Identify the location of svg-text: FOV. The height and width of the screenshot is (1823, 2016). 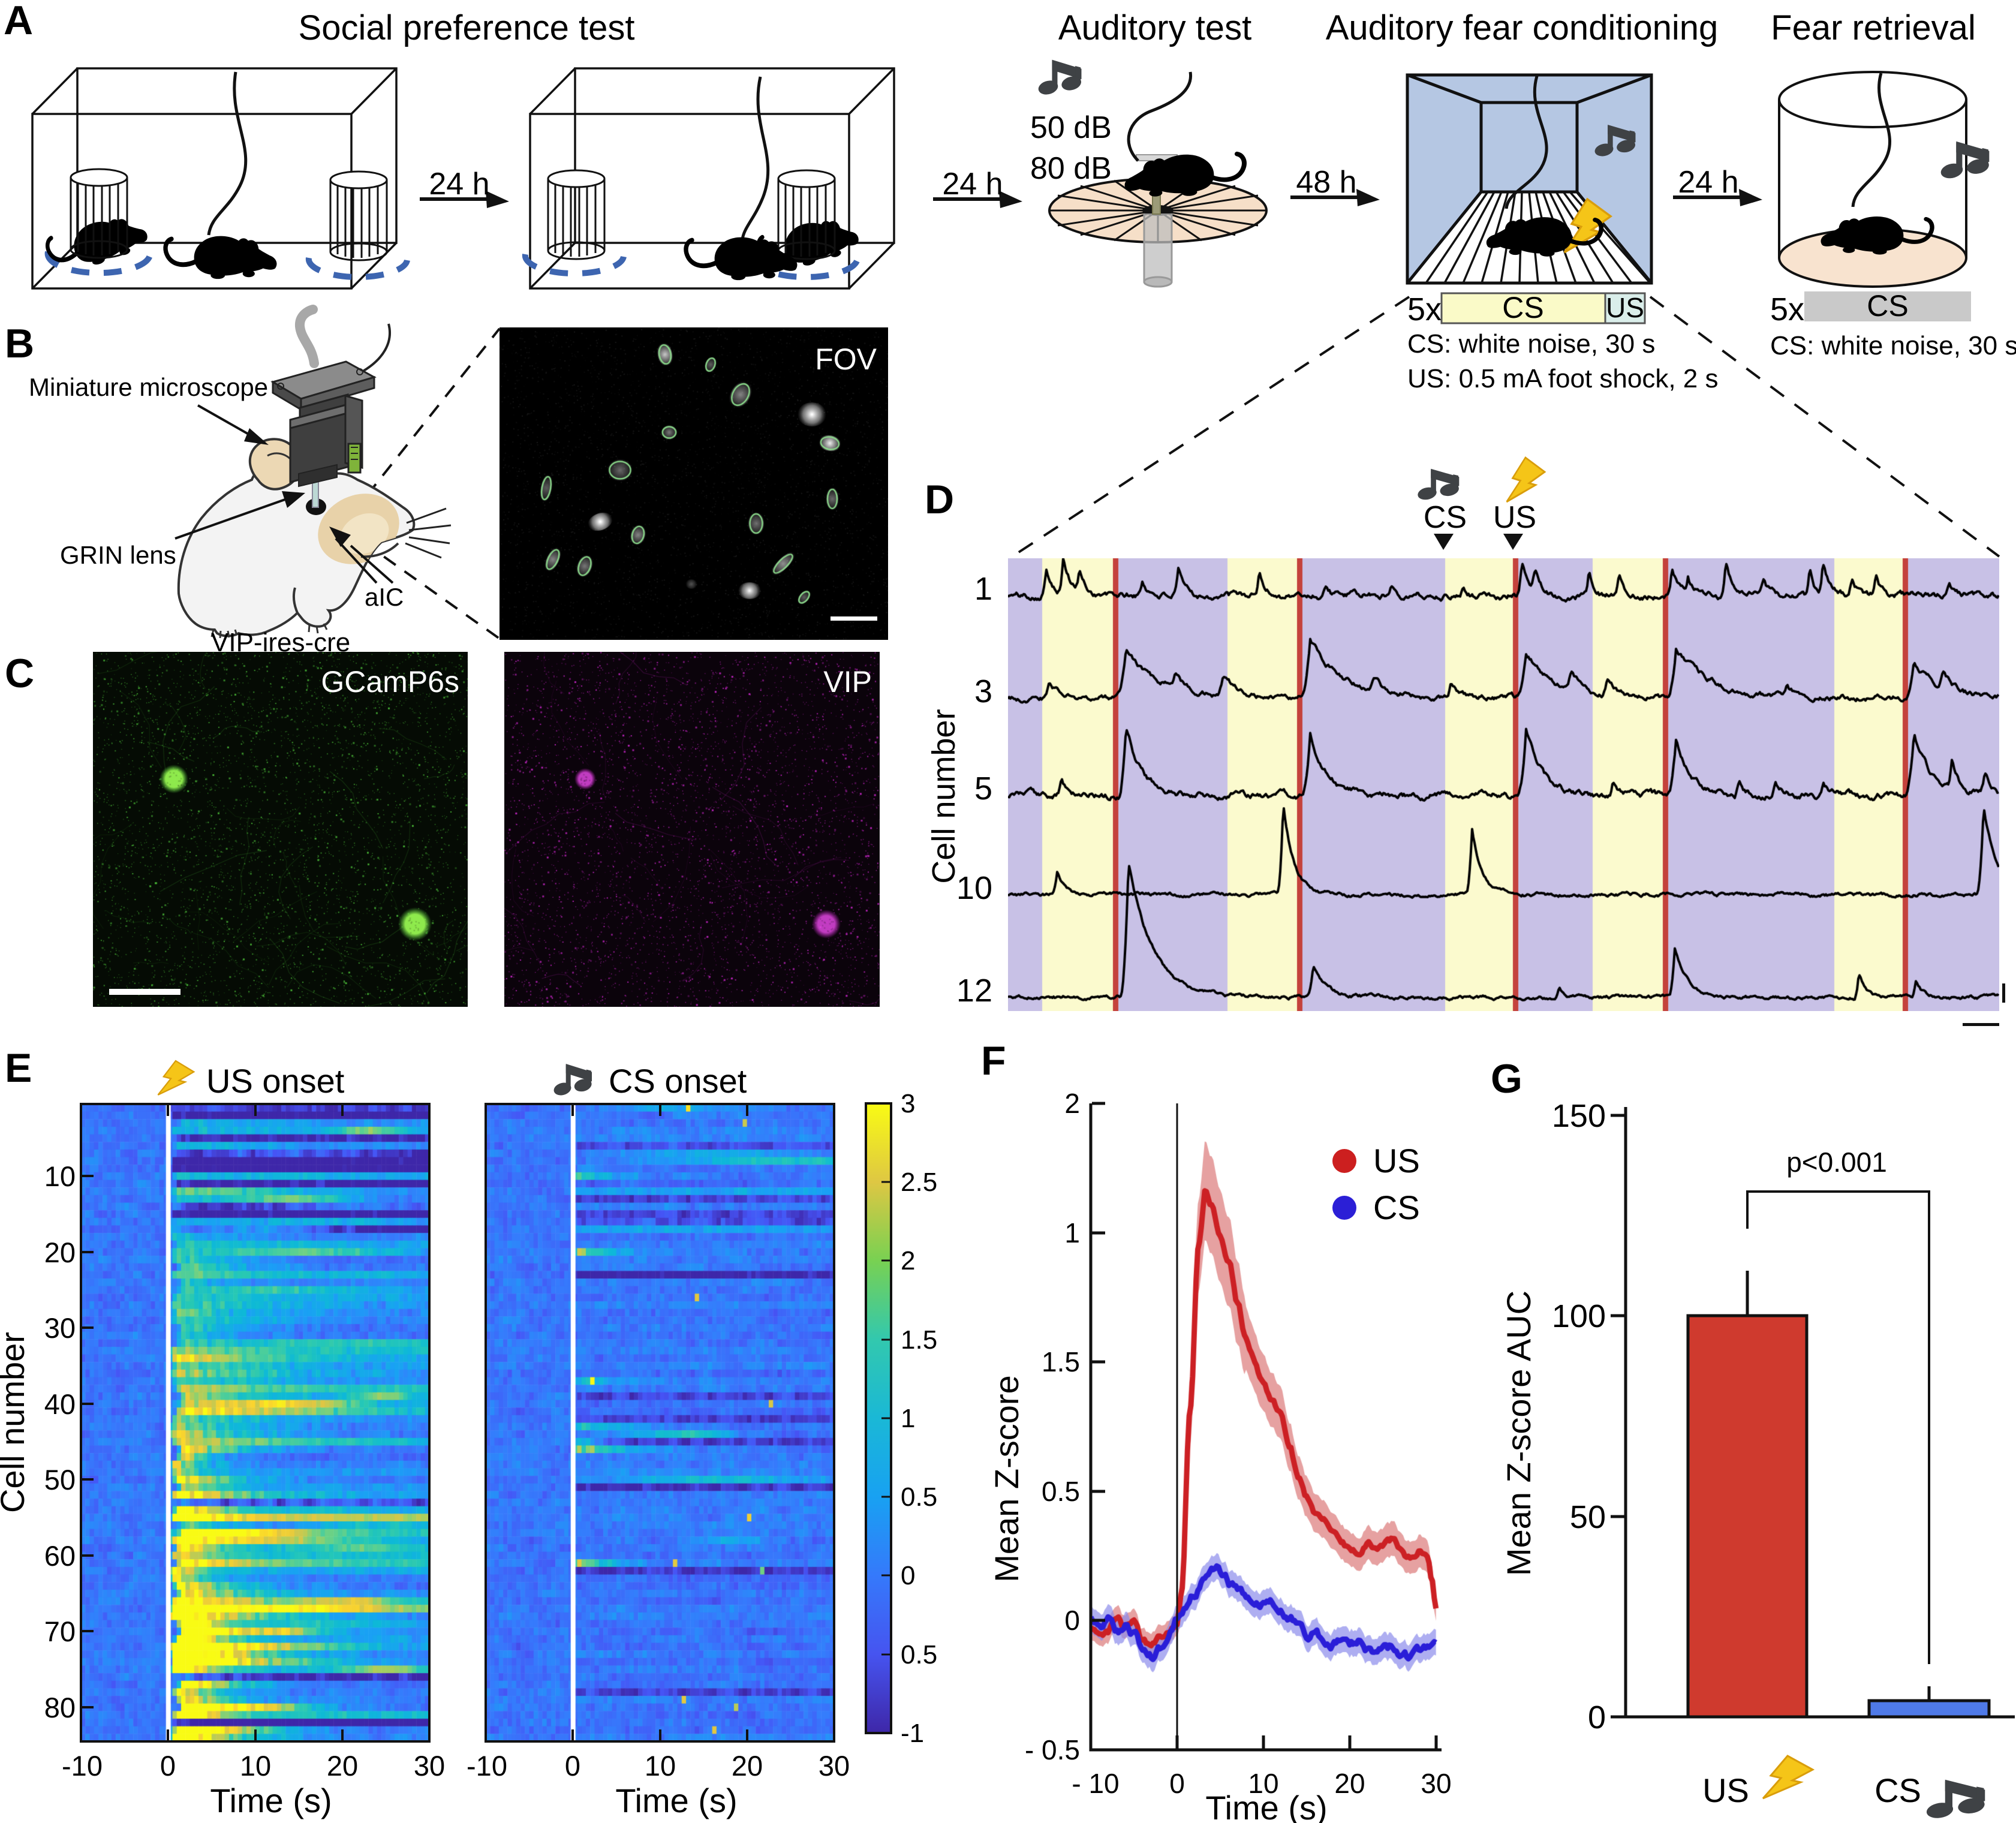
(846, 359).